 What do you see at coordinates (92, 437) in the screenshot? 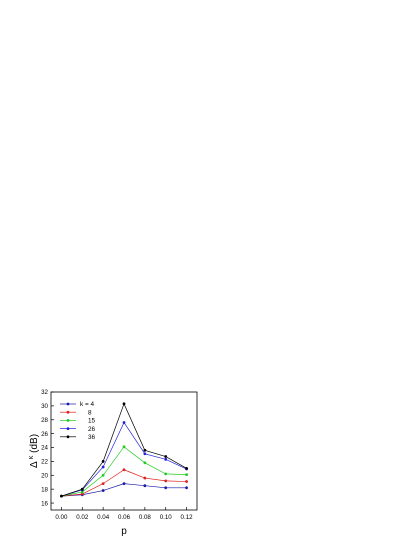
I see `legend-label: 36` at bounding box center [92, 437].